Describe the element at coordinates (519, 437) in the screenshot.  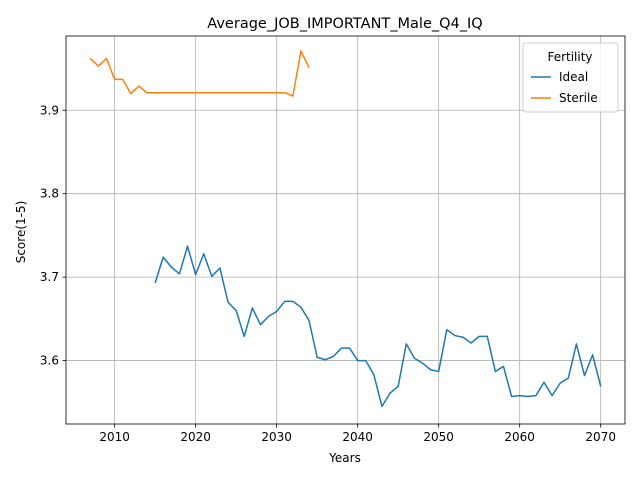
I see `x-tick-label: 2060` at that location.